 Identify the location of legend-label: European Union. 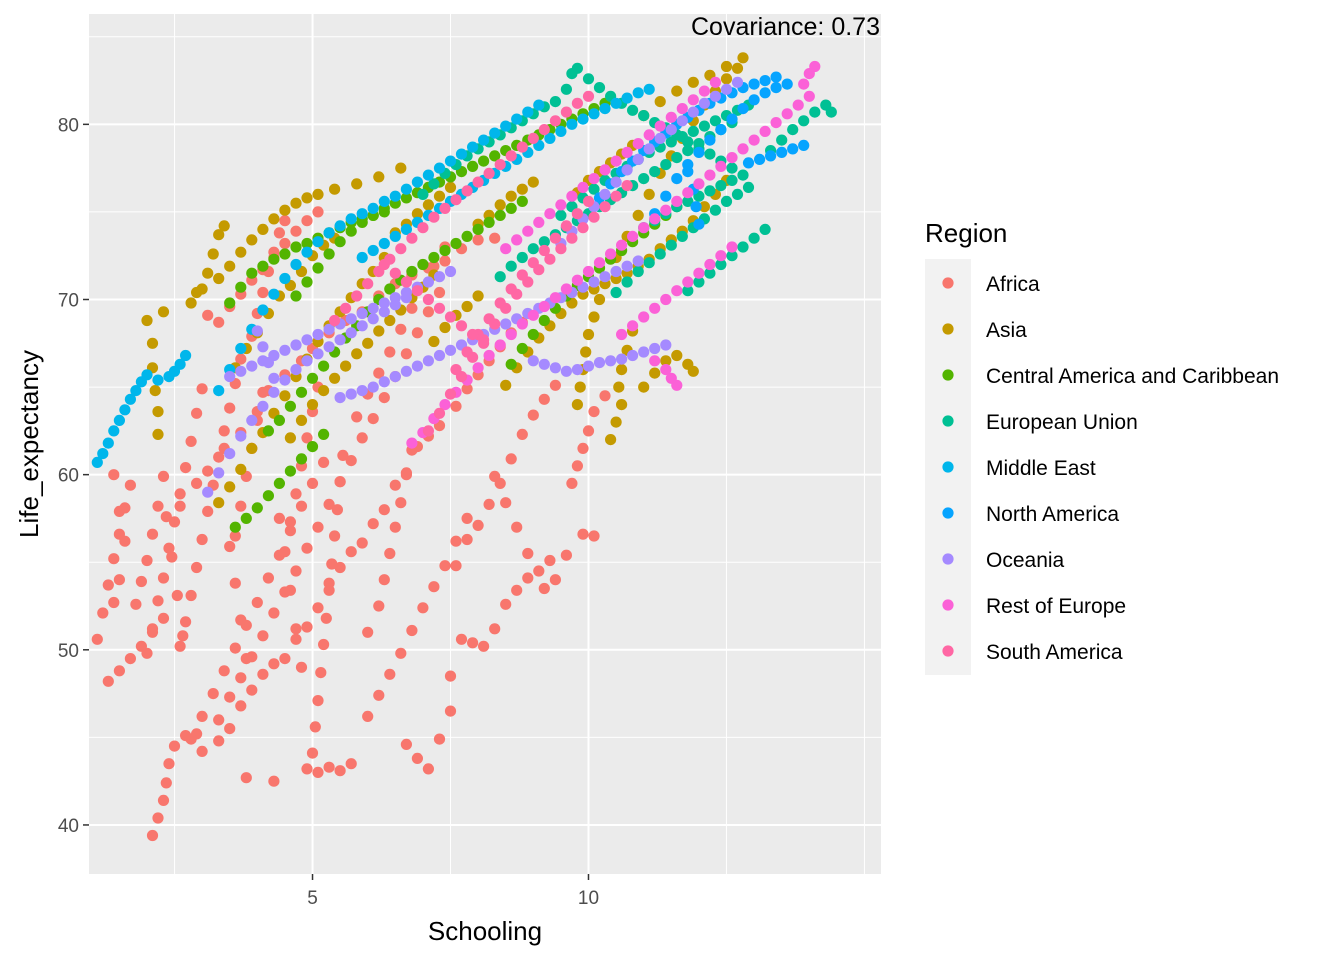
(1062, 422).